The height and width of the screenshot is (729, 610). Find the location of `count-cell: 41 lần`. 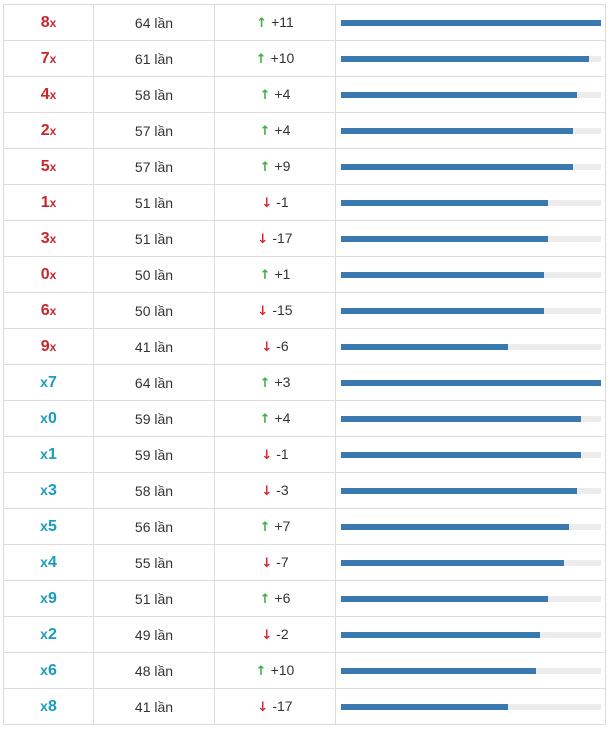

count-cell: 41 lần is located at coordinates (154, 706).